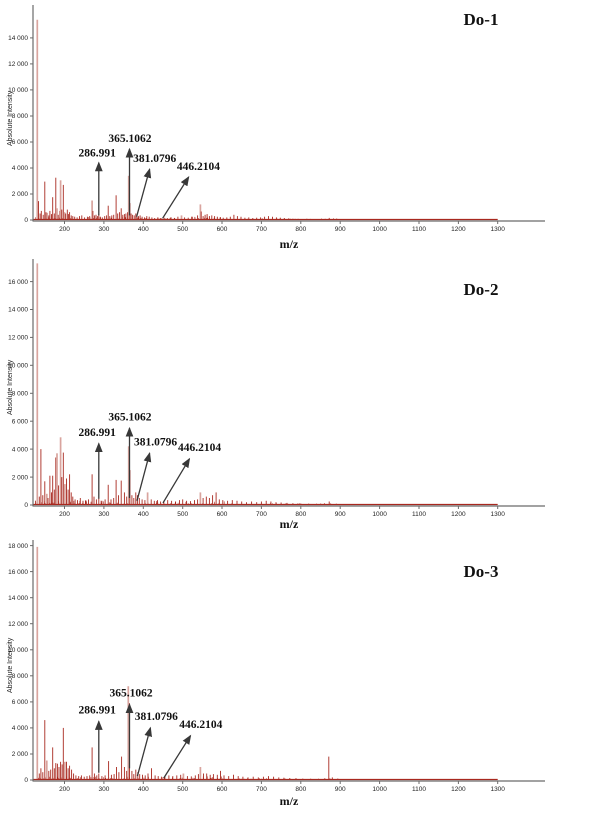 This screenshot has width=601, height=813. What do you see at coordinates (18, 546) in the screenshot?
I see `svg-text: 18 000` at bounding box center [18, 546].